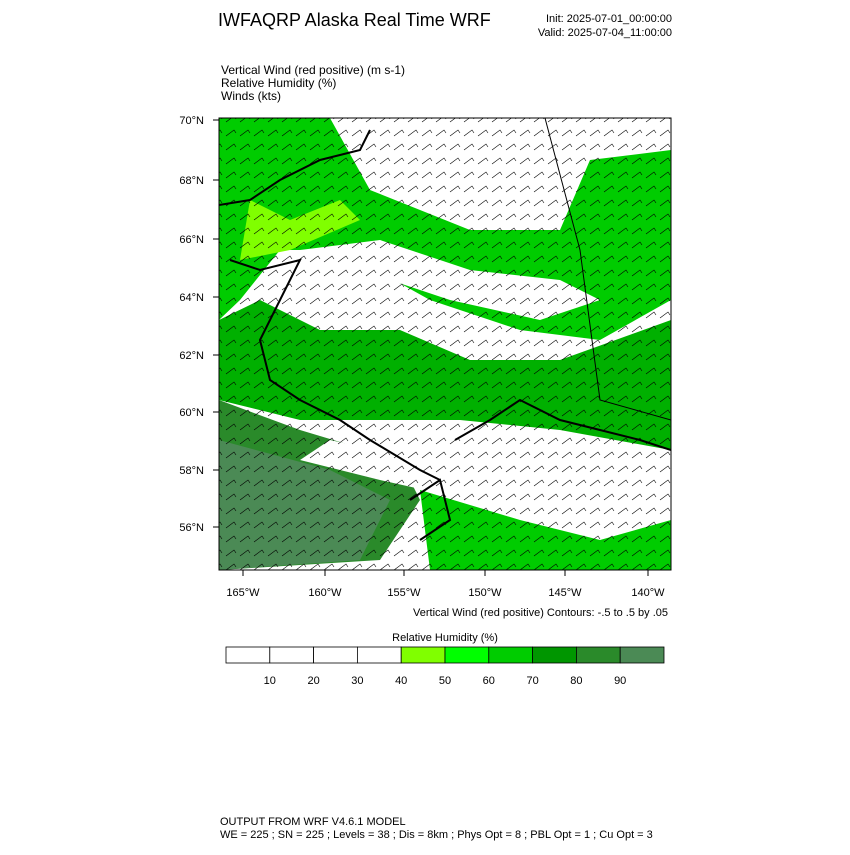 This screenshot has width=850, height=855. I want to click on colorbar-title: Relative Humidity (%), so click(445, 638).